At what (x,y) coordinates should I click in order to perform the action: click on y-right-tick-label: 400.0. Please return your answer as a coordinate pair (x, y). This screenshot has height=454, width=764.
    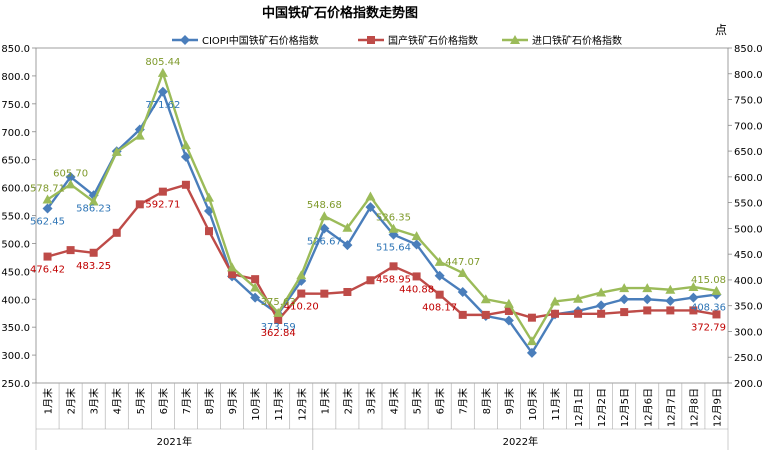
    Looking at the image, I should click on (748, 281).